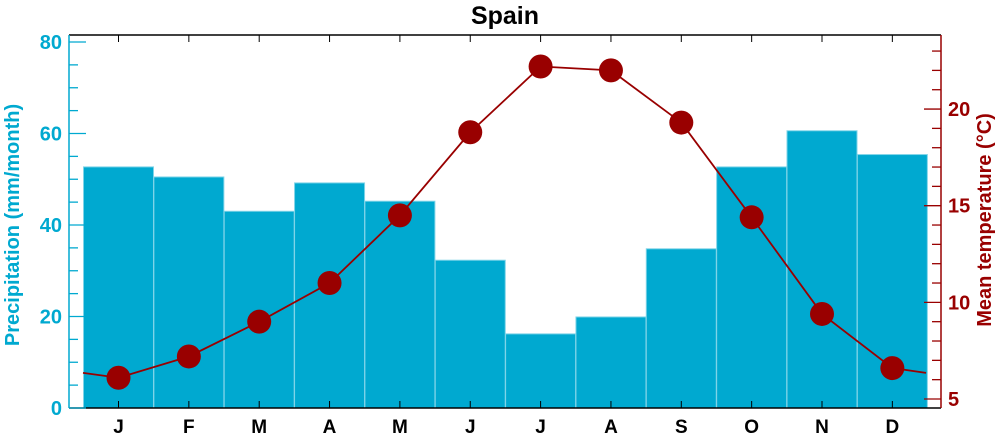 This screenshot has height=445, width=1000. Describe the element at coordinates (505, 16) in the screenshot. I see `chart-title: Spain` at that location.